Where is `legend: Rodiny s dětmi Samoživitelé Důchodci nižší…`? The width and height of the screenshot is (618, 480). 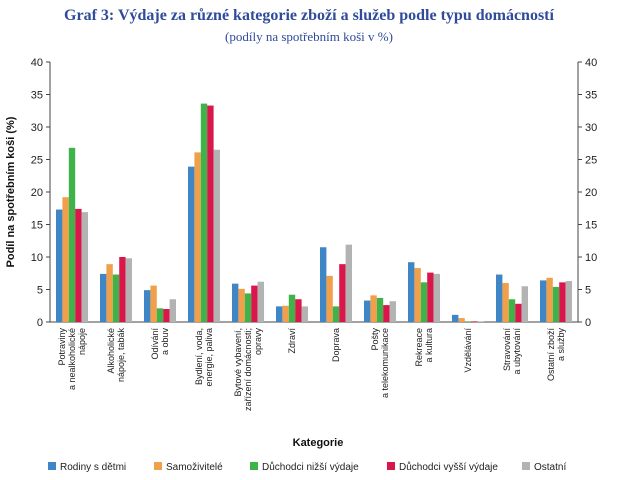
legend: Rodiny s dětmi Samoživitelé Důchodci nižší… is located at coordinates (307, 467).